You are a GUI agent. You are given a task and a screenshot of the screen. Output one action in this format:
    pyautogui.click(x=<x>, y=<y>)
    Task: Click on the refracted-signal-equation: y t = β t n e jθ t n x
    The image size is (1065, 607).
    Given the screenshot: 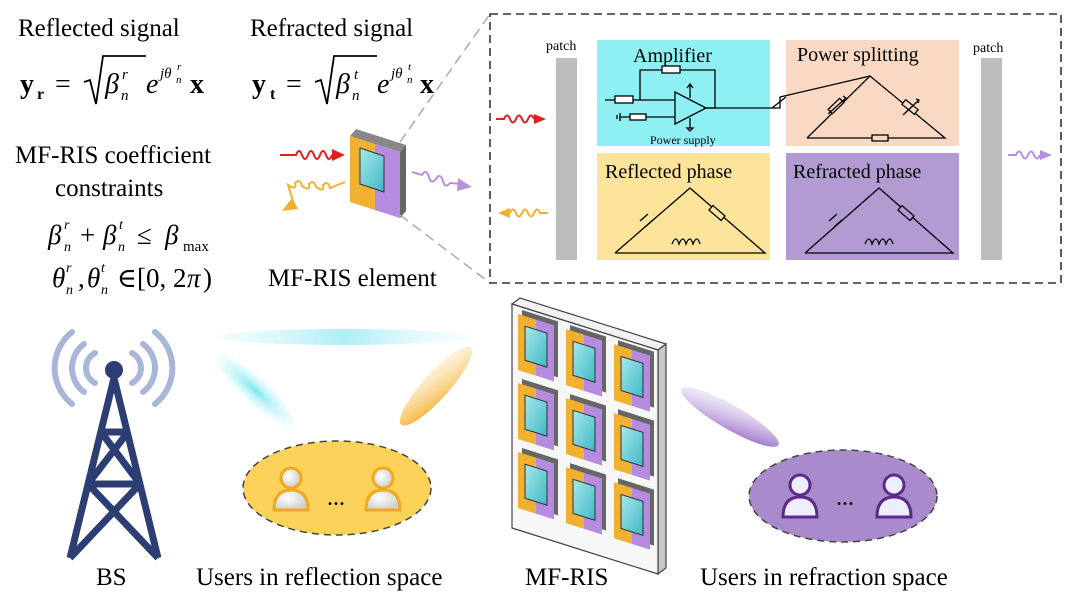 What is the action you would take?
    pyautogui.click(x=343, y=80)
    